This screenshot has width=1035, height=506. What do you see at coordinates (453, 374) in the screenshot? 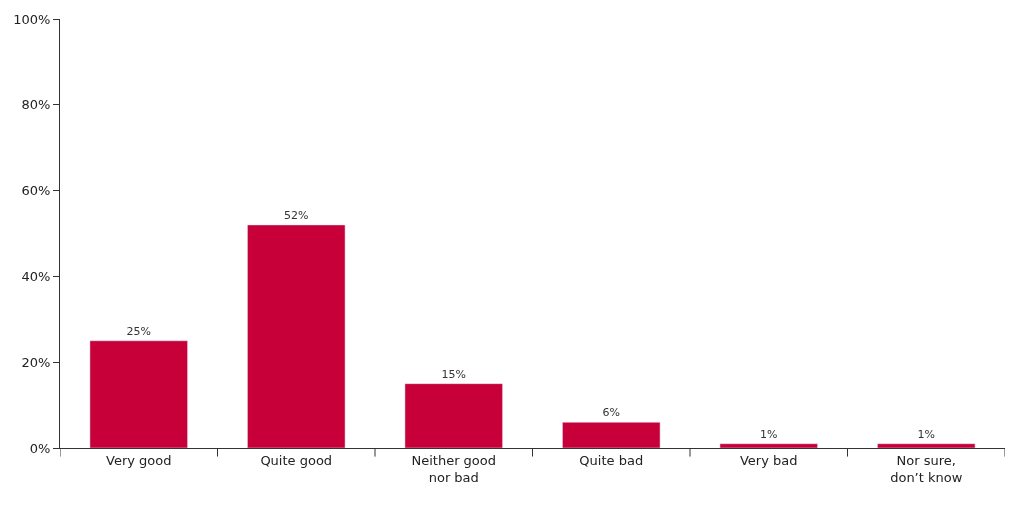
I see `data-label: 15%` at bounding box center [453, 374].